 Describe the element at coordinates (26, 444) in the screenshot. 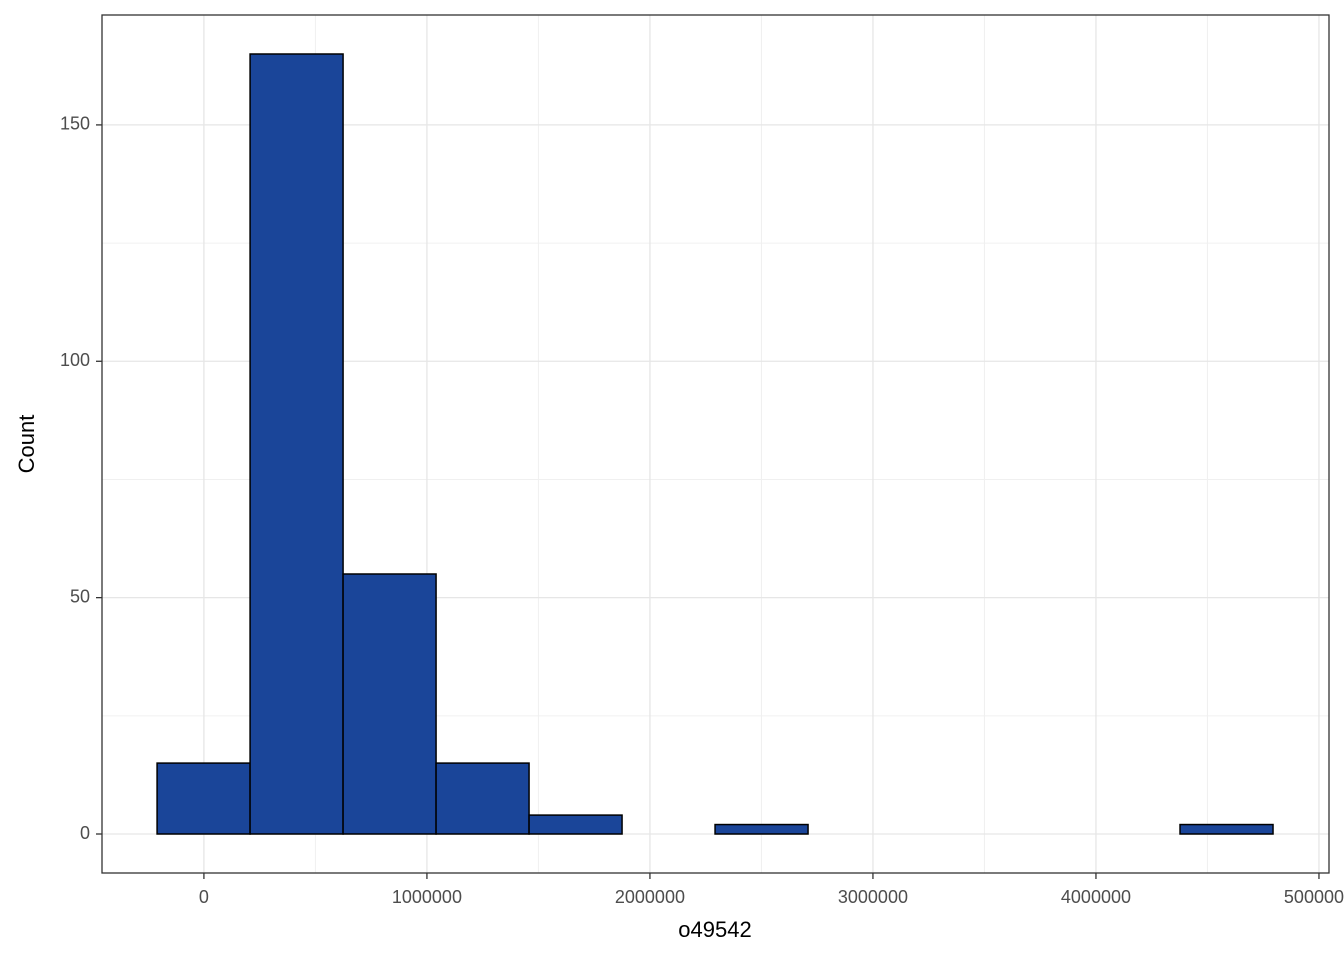

I see `y-axis-title: Count` at that location.